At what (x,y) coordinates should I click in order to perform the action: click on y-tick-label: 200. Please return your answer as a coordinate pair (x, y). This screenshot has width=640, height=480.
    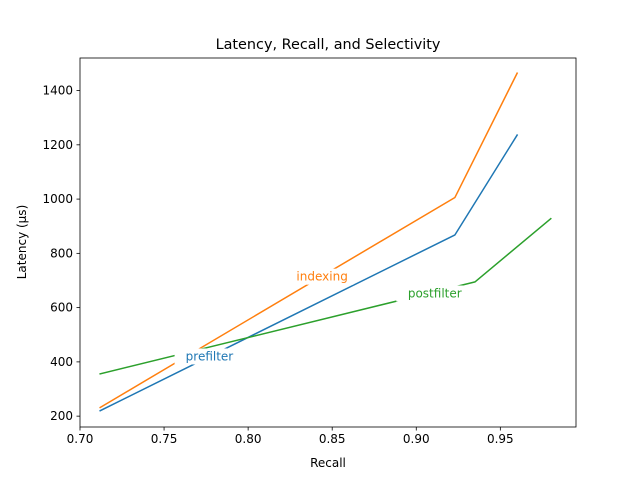
    Looking at the image, I should click on (61, 416).